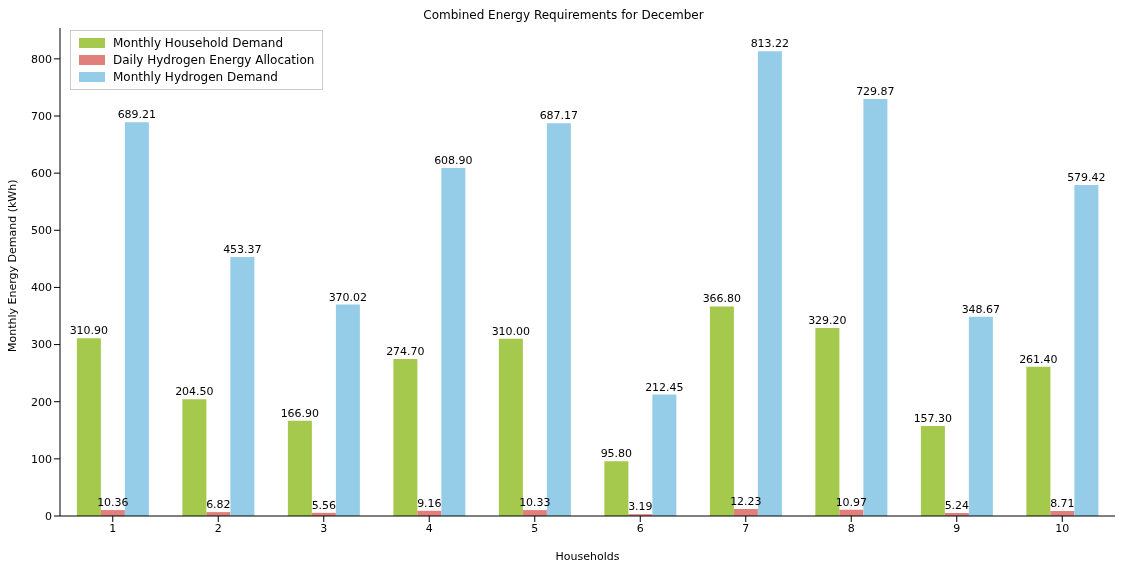  Describe the element at coordinates (722, 299) in the screenshot. I see `data-label: 366.80` at that location.